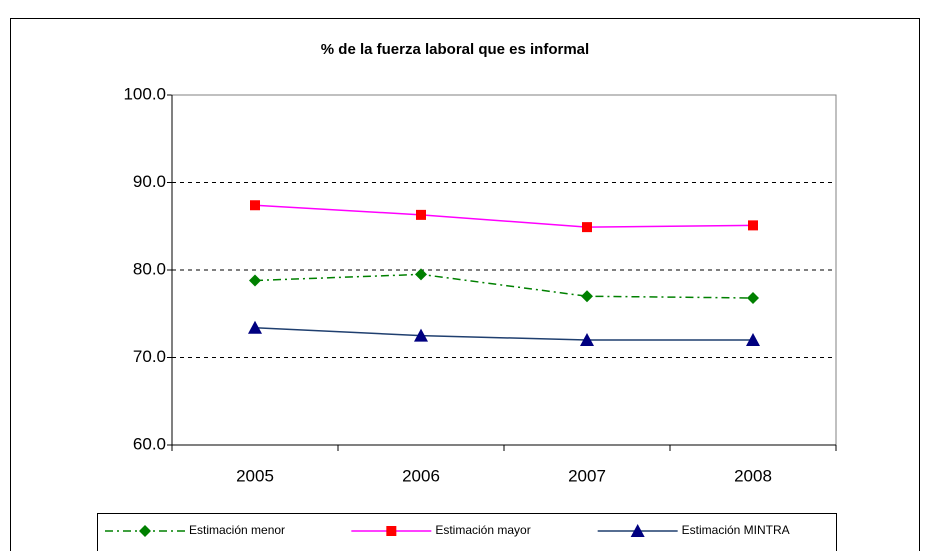  I want to click on legend-box, so click(467, 532).